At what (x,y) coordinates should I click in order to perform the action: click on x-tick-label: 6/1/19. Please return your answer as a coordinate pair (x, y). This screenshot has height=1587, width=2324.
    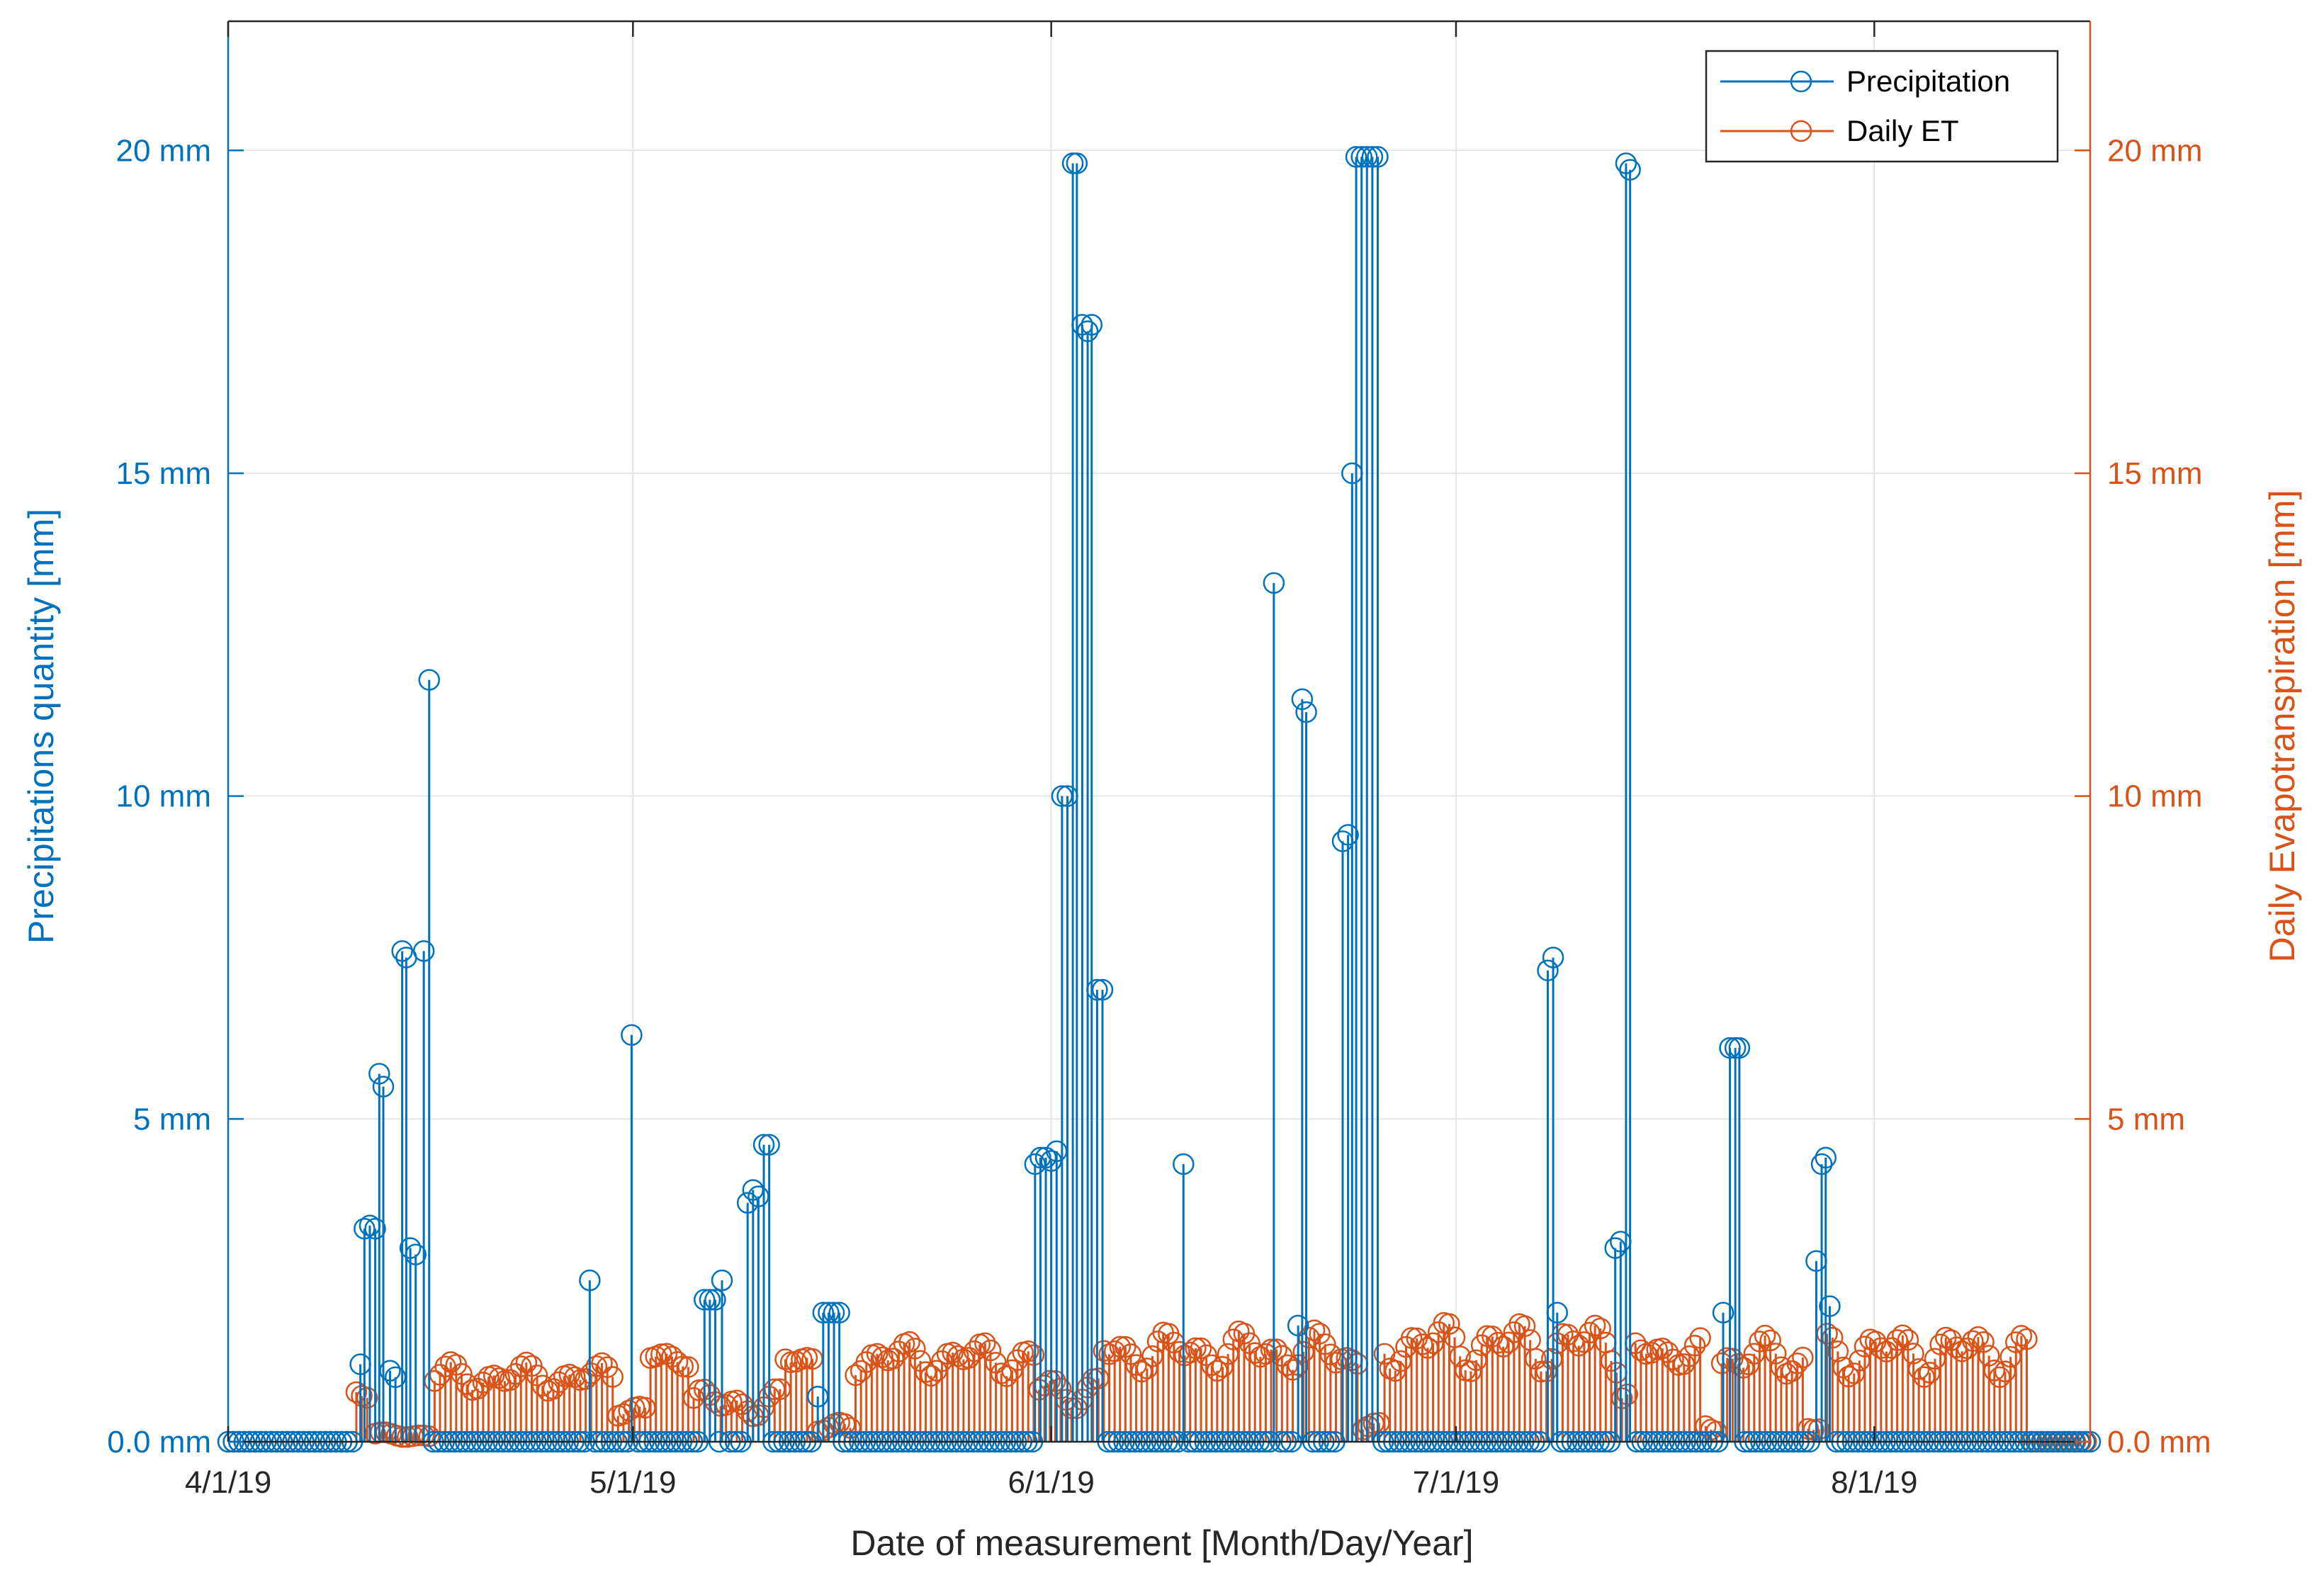
    Looking at the image, I should click on (1051, 1483).